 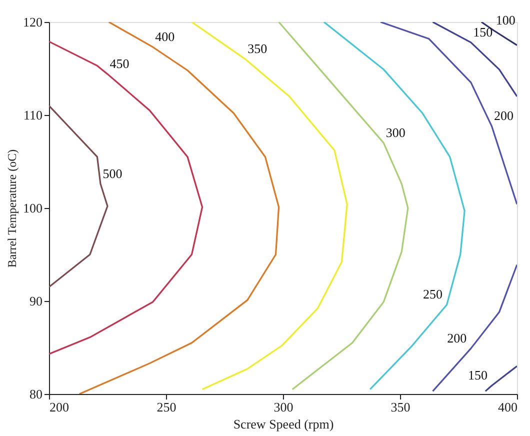 I want to click on x-tick-label: 350, so click(x=400, y=407).